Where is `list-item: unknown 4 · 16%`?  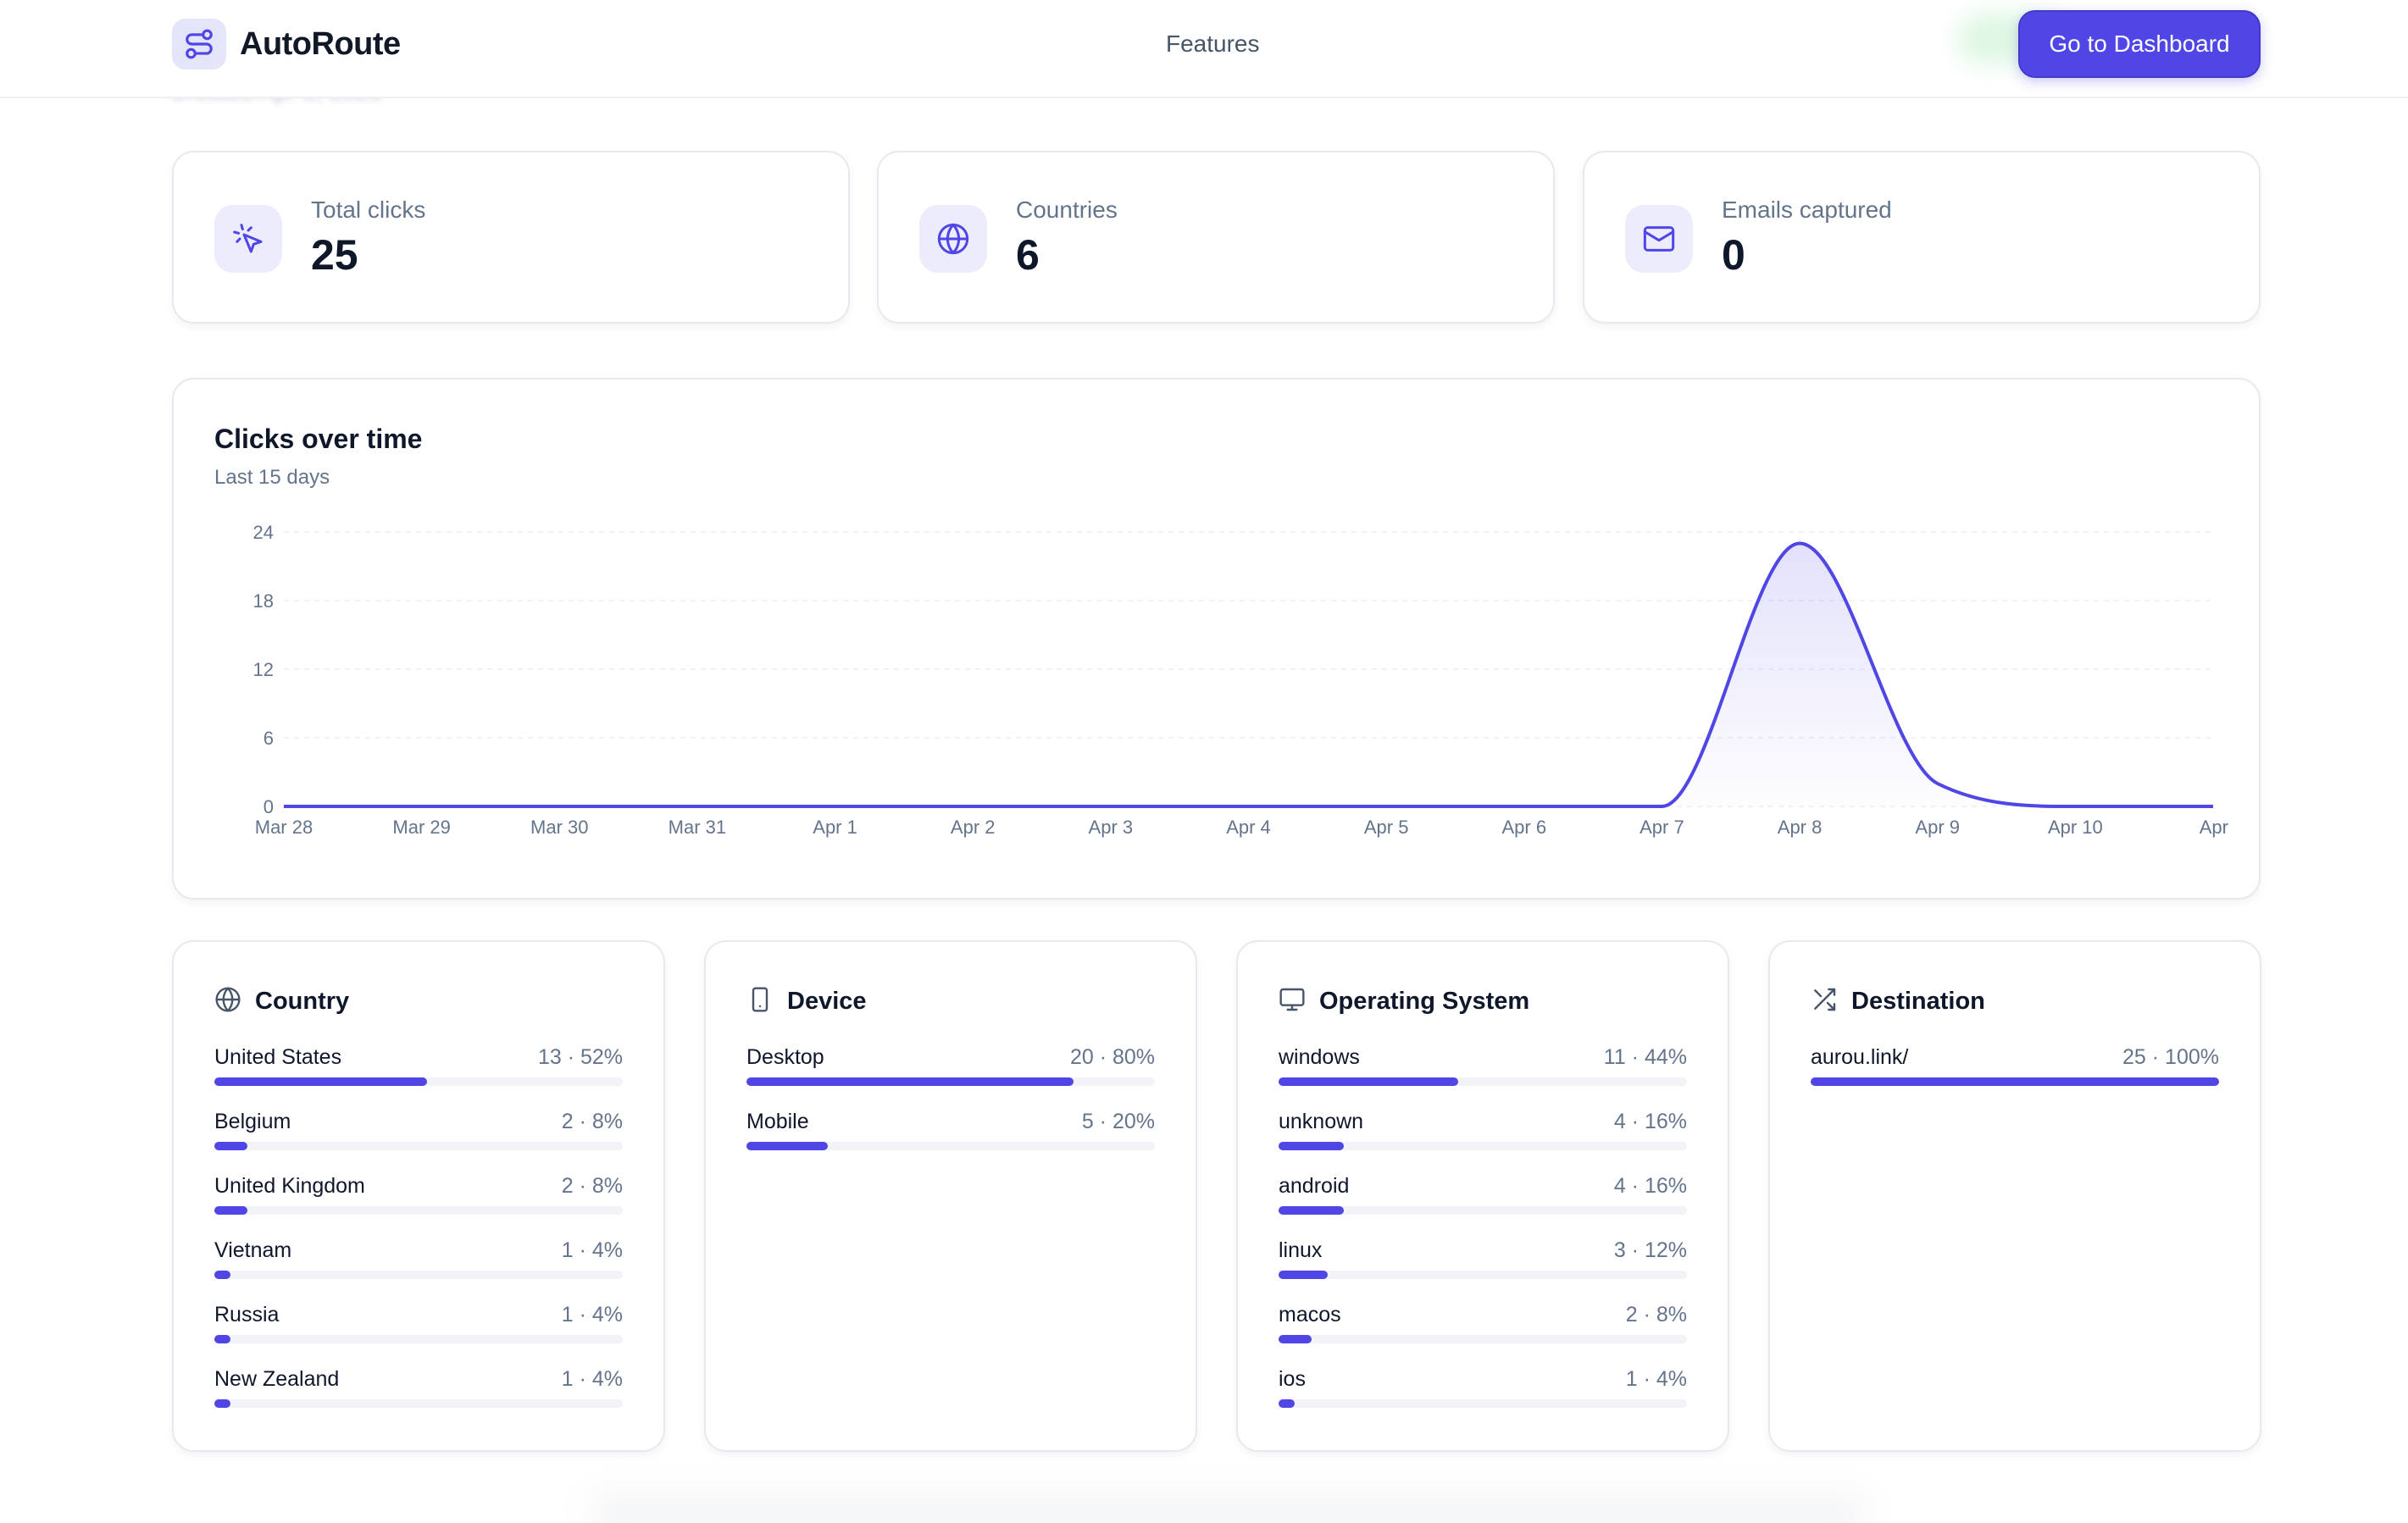 list-item: unknown 4 · 16% is located at coordinates (1483, 1142).